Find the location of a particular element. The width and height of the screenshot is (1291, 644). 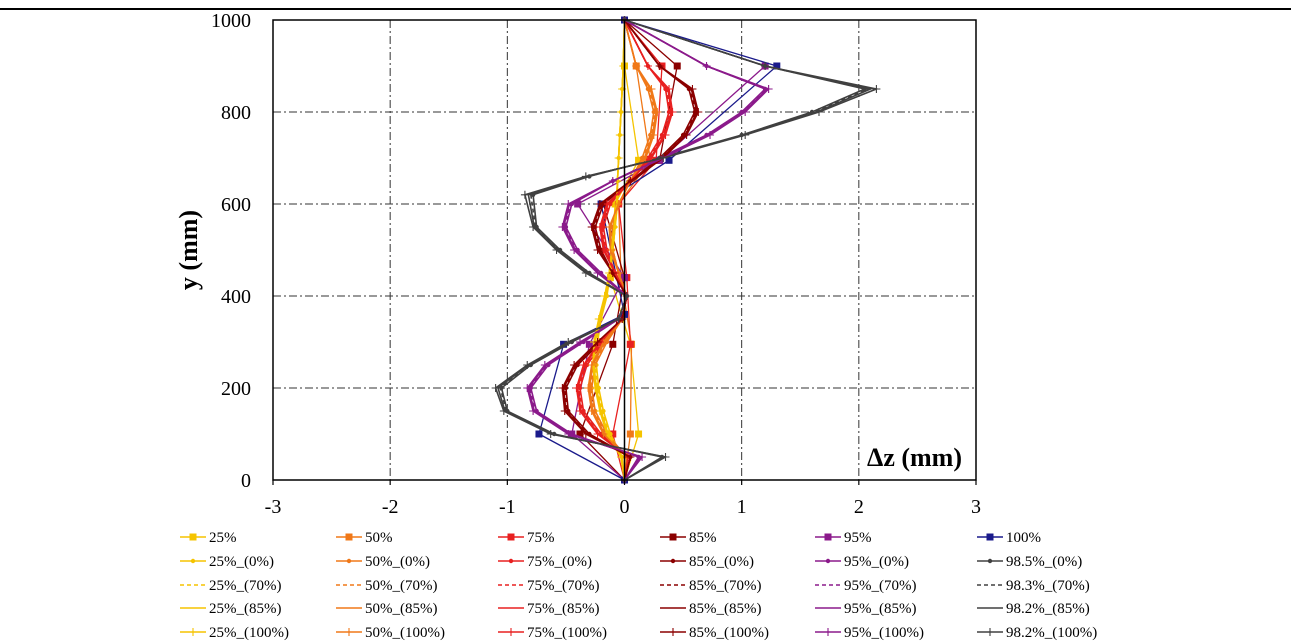

y-tick-label: 0 is located at coordinates (246, 481).